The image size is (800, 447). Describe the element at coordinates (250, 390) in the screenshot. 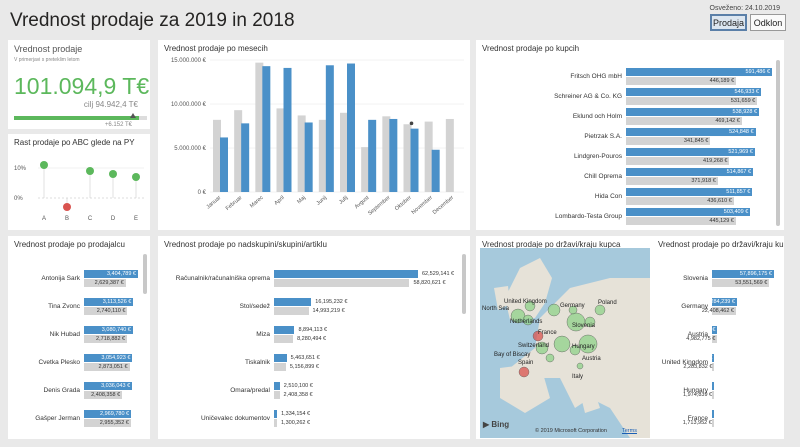

I see `row-label: Omara/predal` at that location.